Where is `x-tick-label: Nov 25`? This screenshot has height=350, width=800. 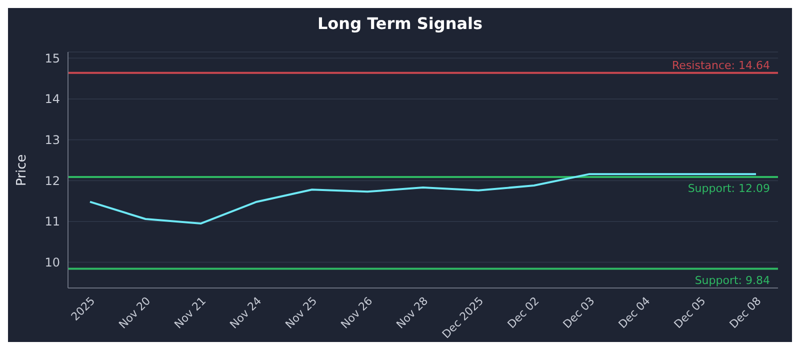
x-tick-label: Nov 25 is located at coordinates (301, 313).